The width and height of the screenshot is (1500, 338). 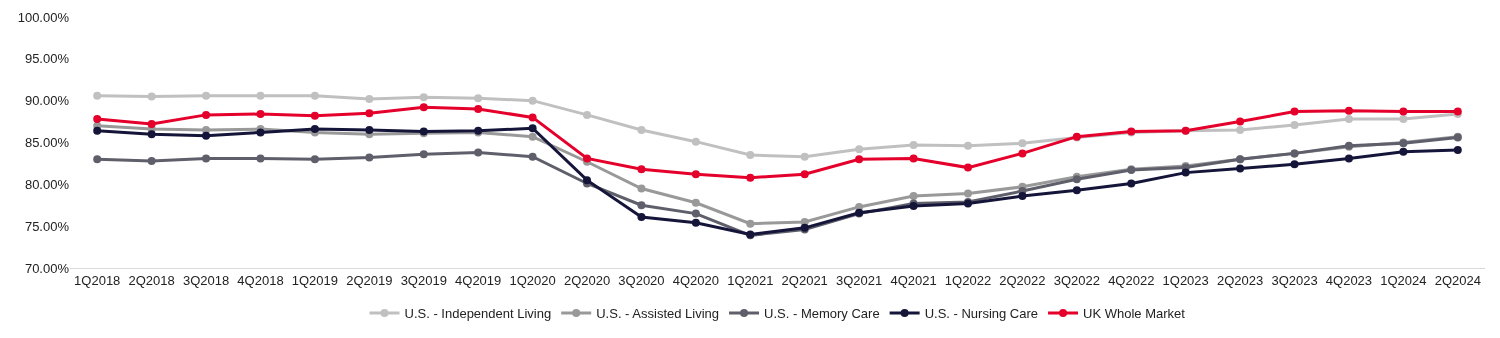 What do you see at coordinates (1457, 280) in the screenshot?
I see `x-tick-label: 2Q2024` at bounding box center [1457, 280].